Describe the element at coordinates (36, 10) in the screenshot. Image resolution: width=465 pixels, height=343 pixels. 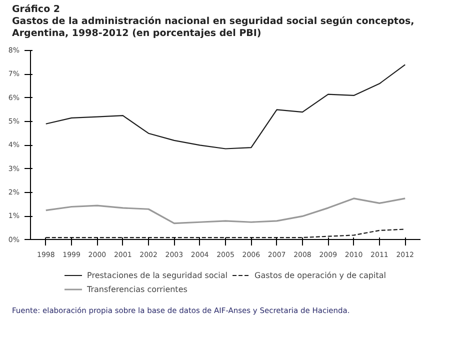
I see `chart-title: Gráfico 2` at that location.